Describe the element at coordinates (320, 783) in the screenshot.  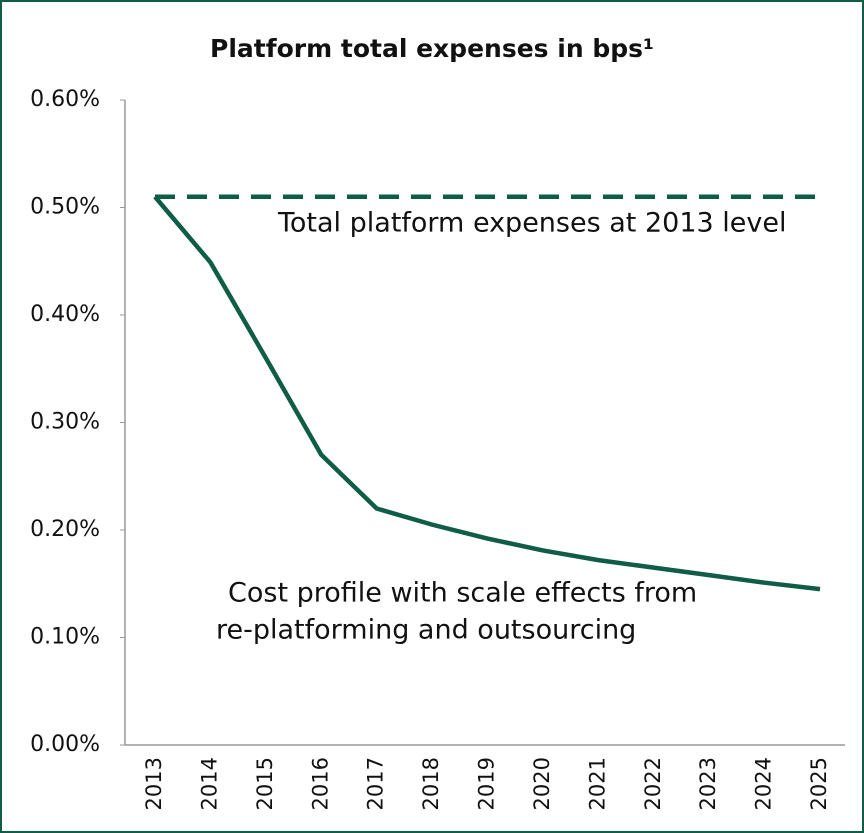
I see `x-tick-label: 2016` at that location.